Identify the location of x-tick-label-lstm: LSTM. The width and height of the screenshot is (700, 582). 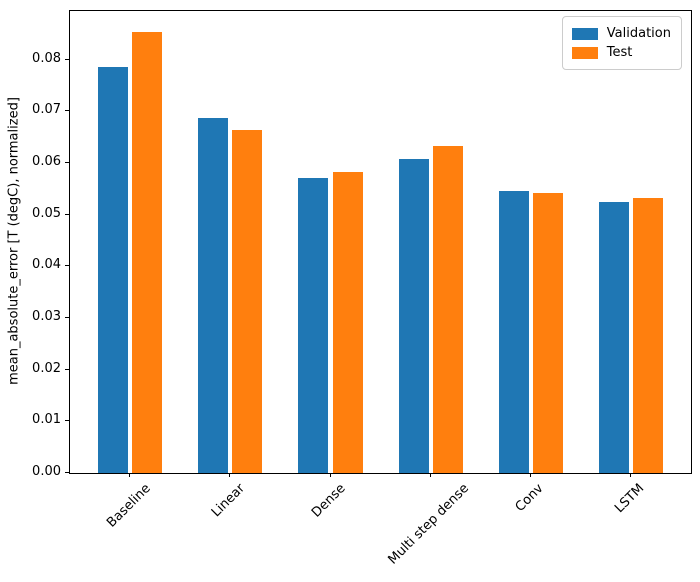
(629, 499).